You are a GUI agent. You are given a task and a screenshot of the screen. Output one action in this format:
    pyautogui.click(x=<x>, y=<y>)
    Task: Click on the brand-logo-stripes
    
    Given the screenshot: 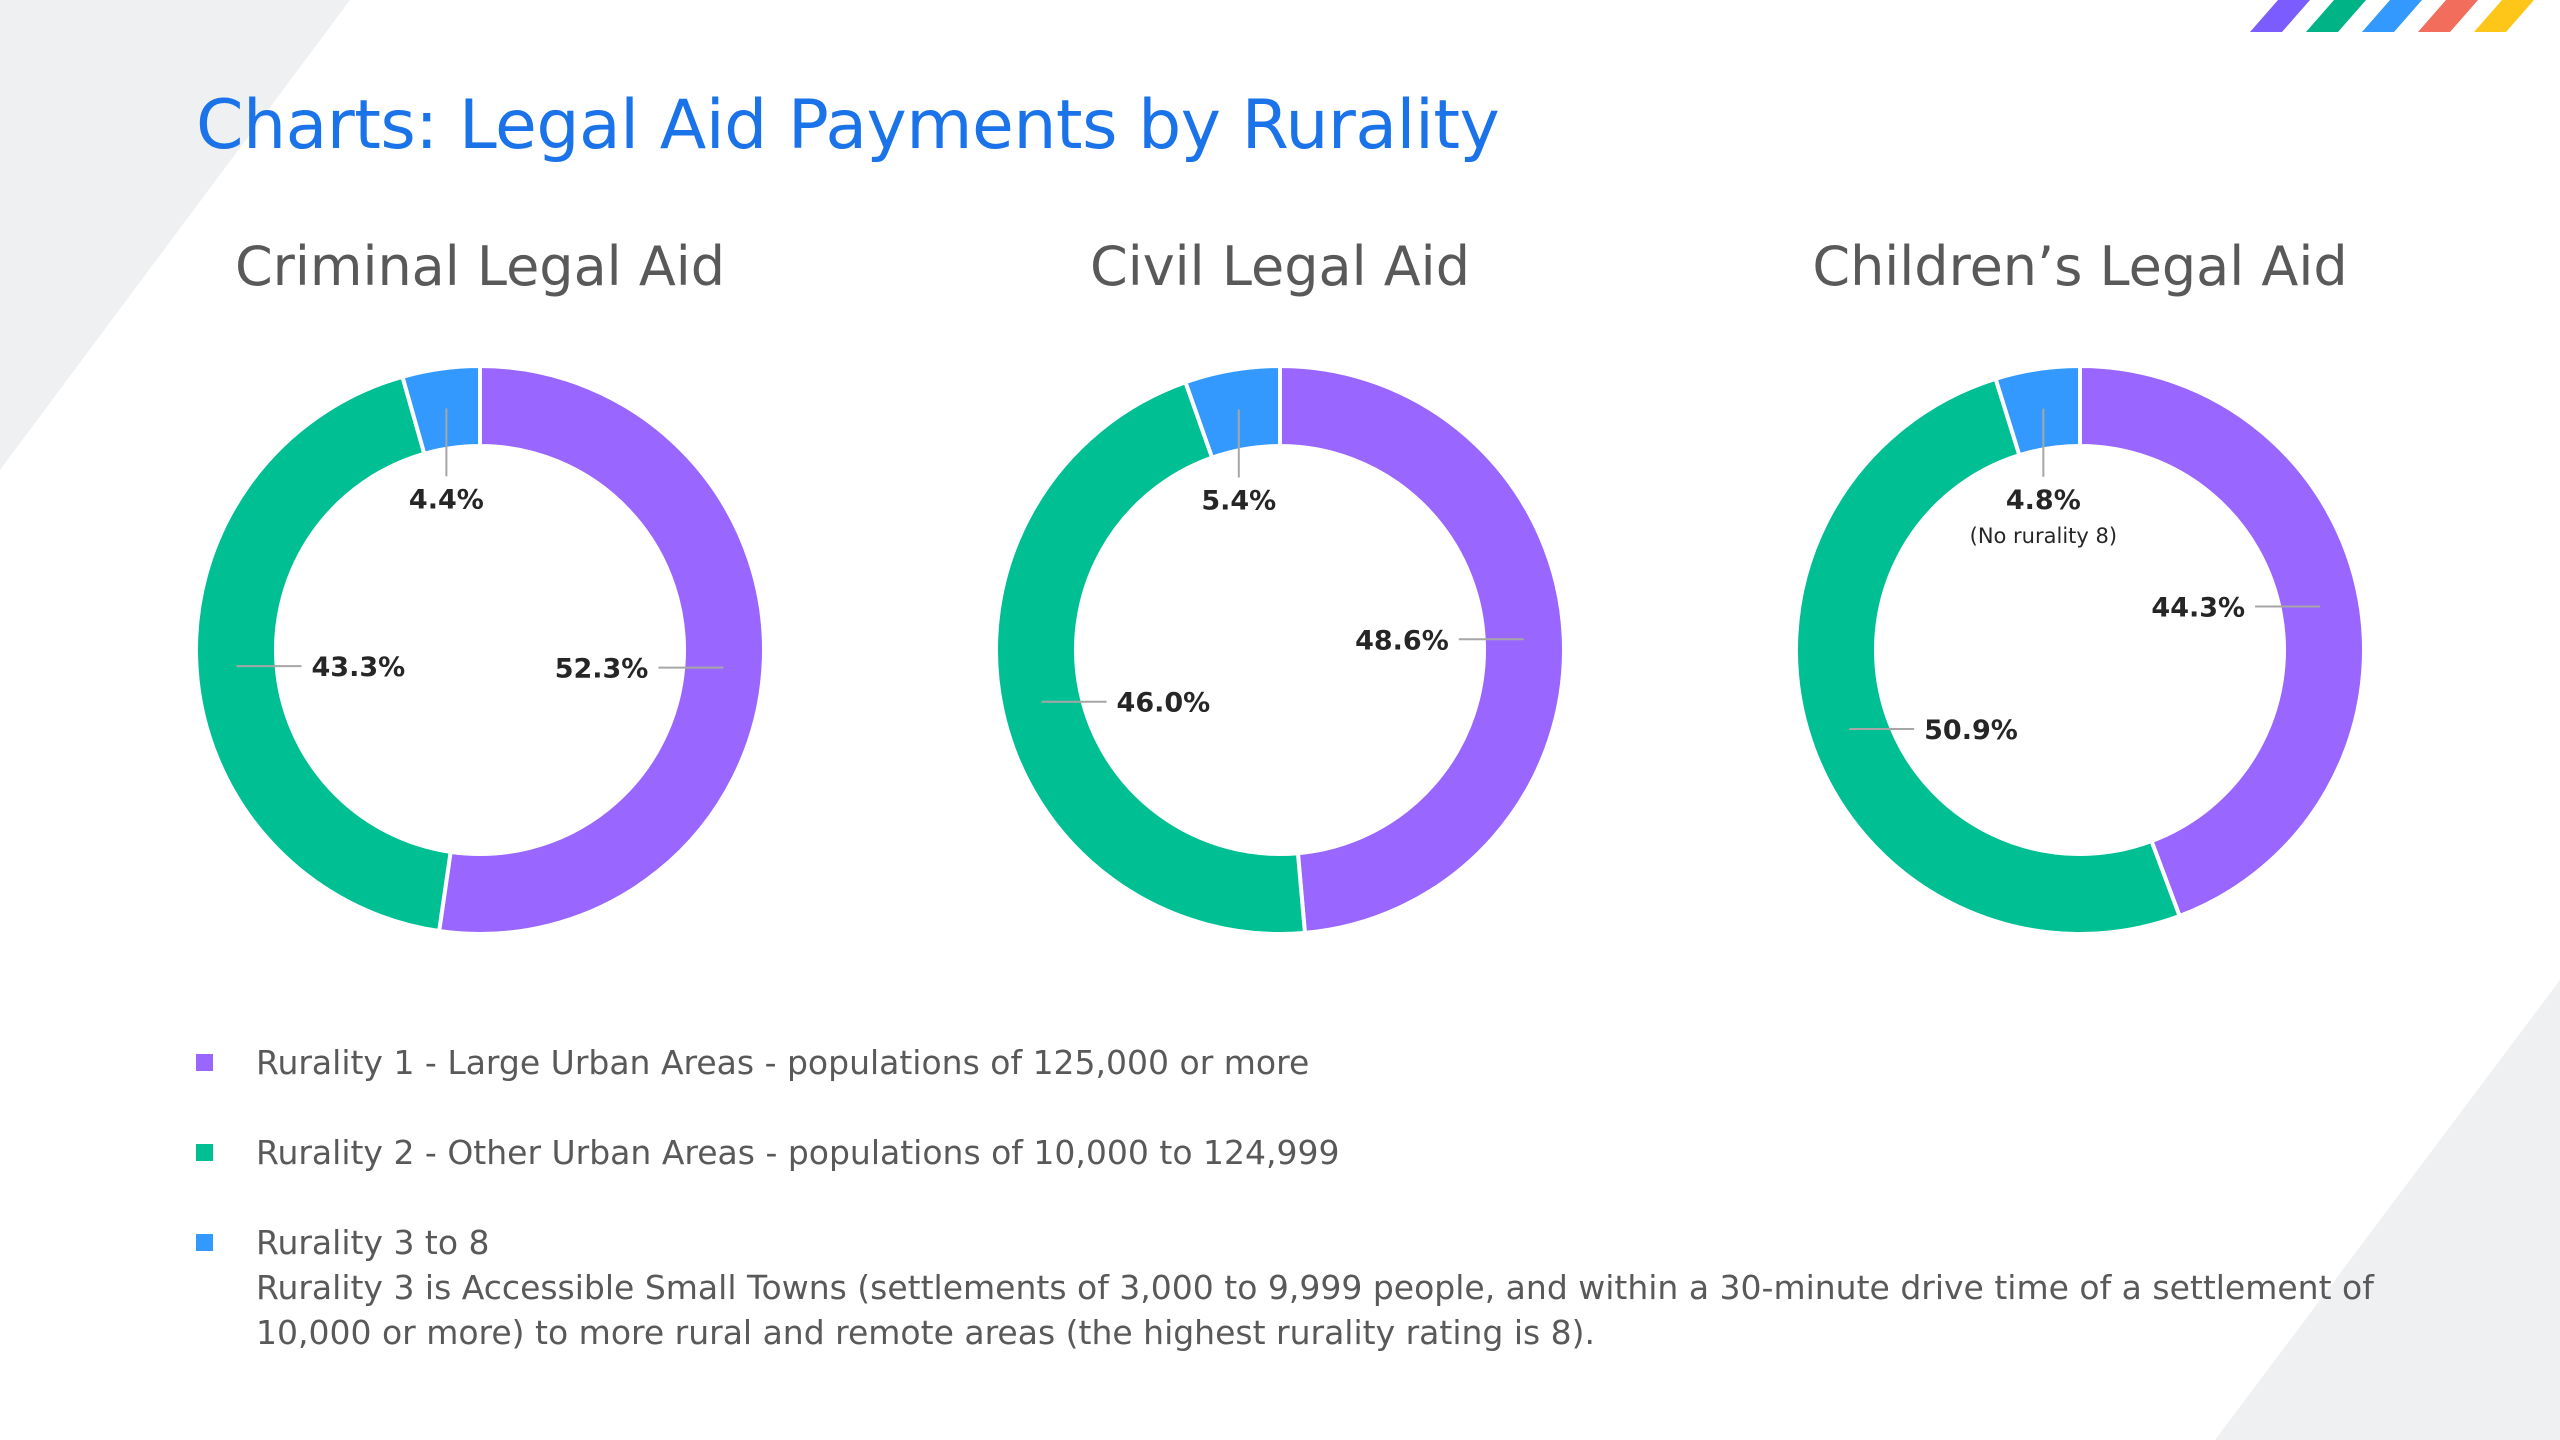 What is the action you would take?
    pyautogui.click(x=2392, y=16)
    